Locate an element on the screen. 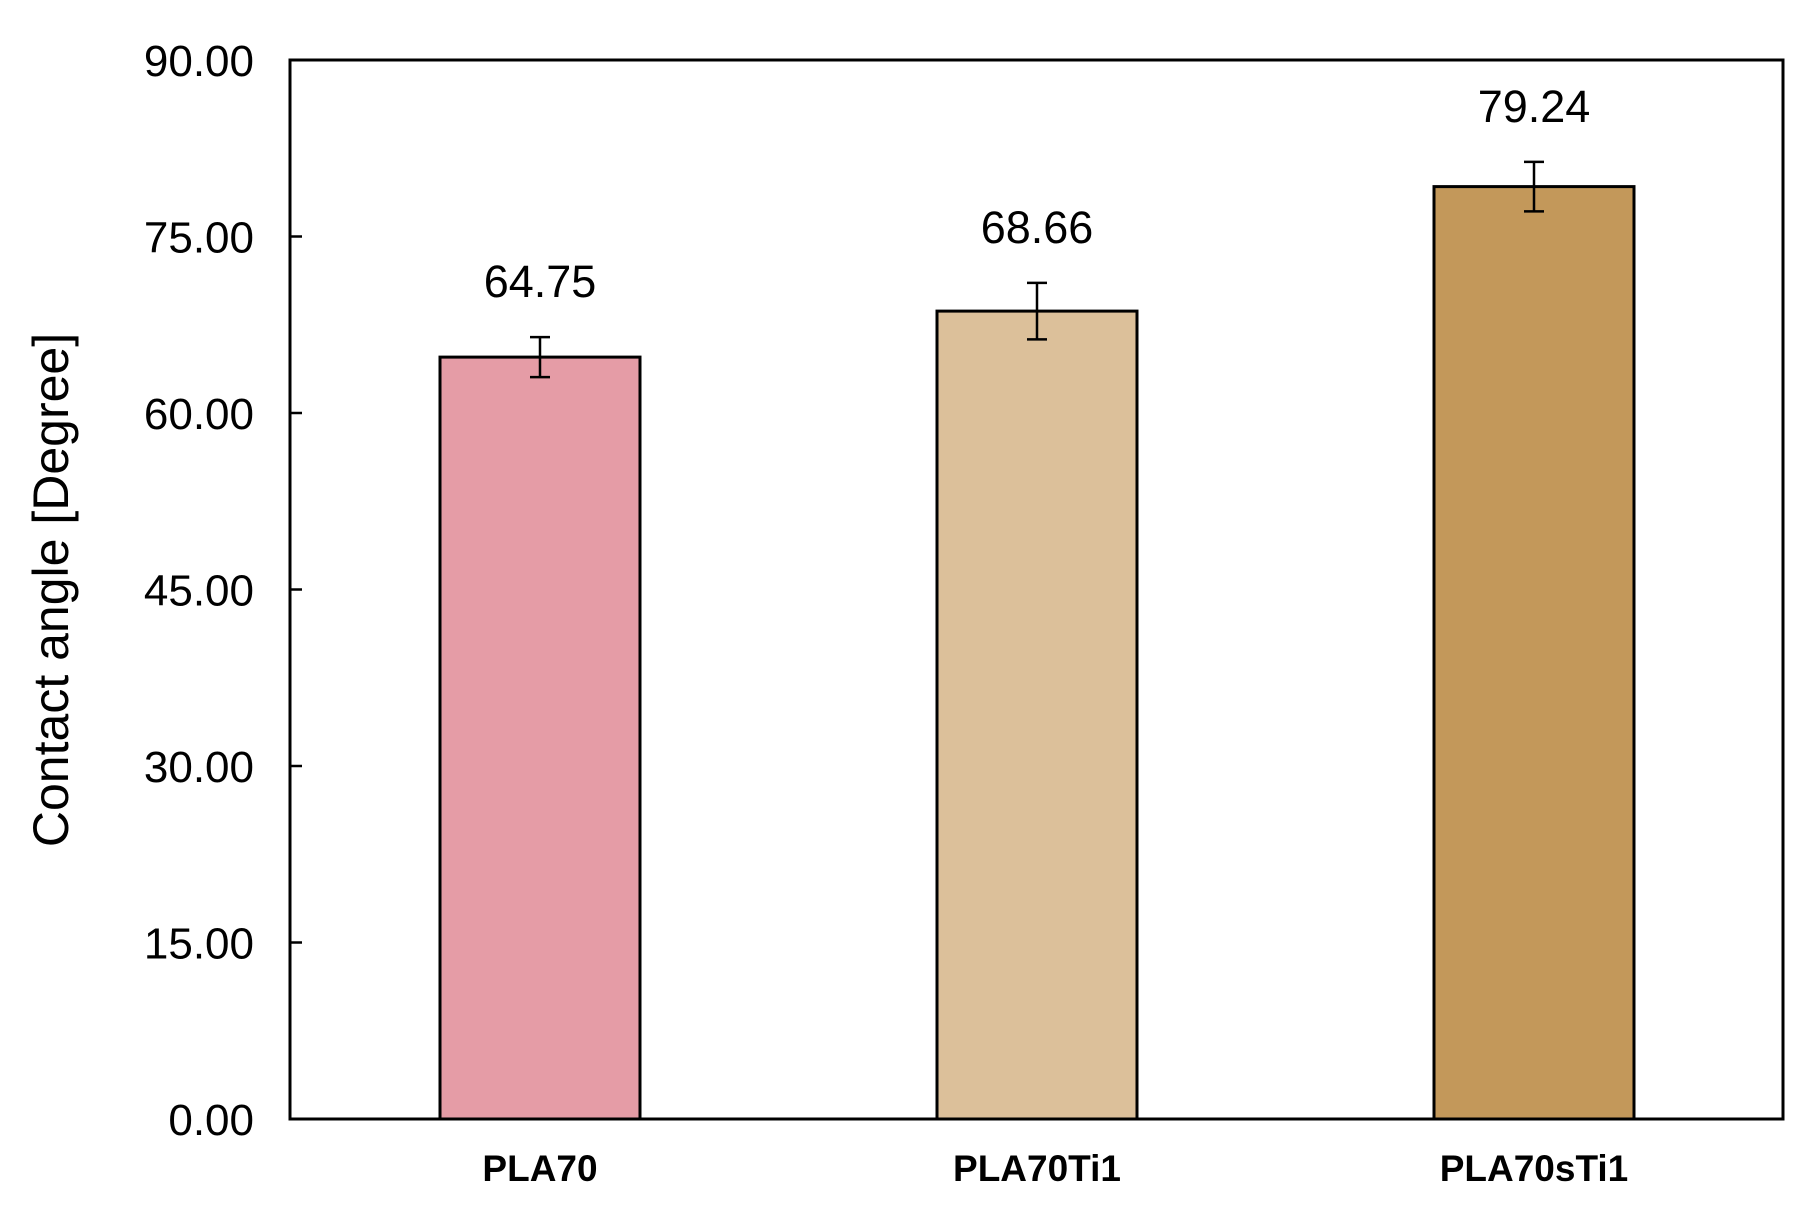 This screenshot has height=1229, width=1815. value-labels: 64.75 68.66 79.24 is located at coordinates (1037, 194).